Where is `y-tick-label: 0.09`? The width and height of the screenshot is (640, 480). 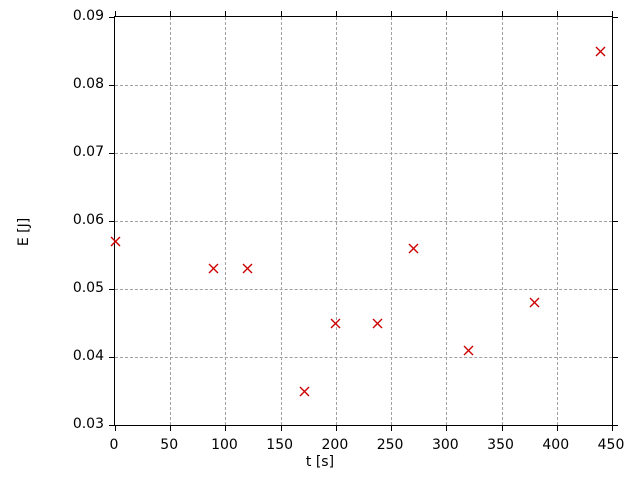 y-tick-label: 0.09 is located at coordinates (88, 16).